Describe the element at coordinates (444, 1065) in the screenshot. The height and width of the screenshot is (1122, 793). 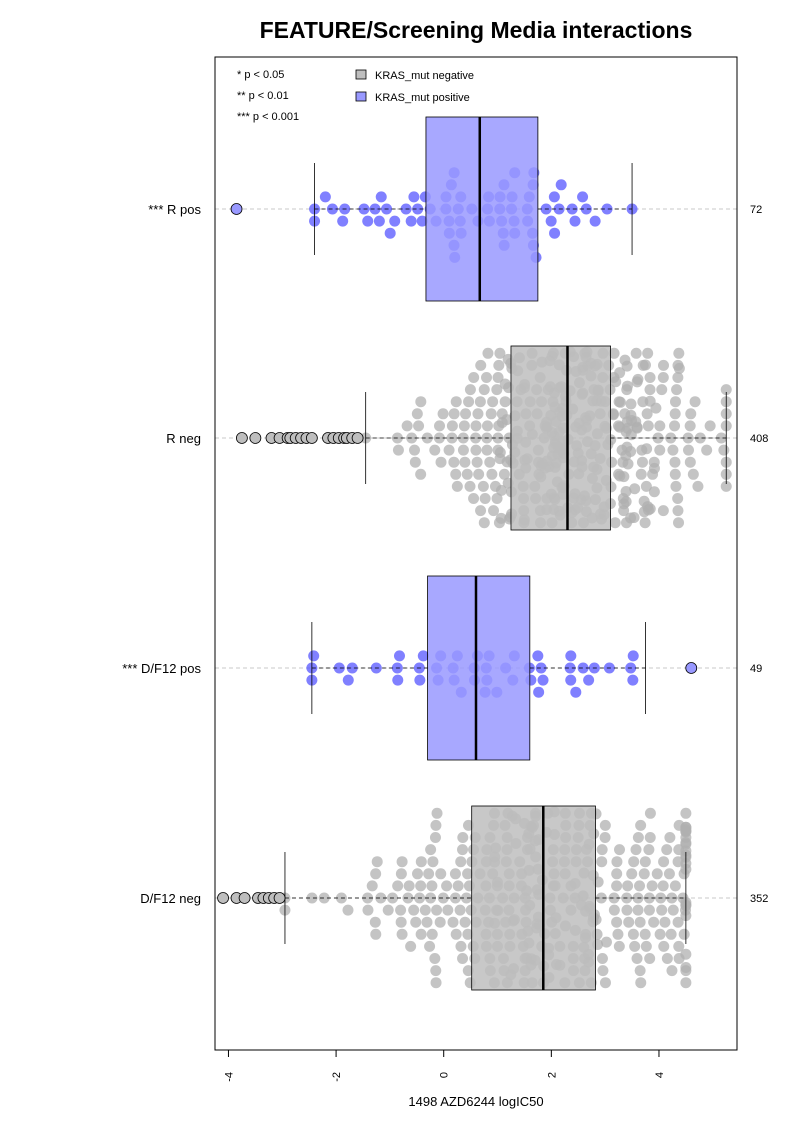
I see `x-axis: -4 -2 0 2 4` at that location.